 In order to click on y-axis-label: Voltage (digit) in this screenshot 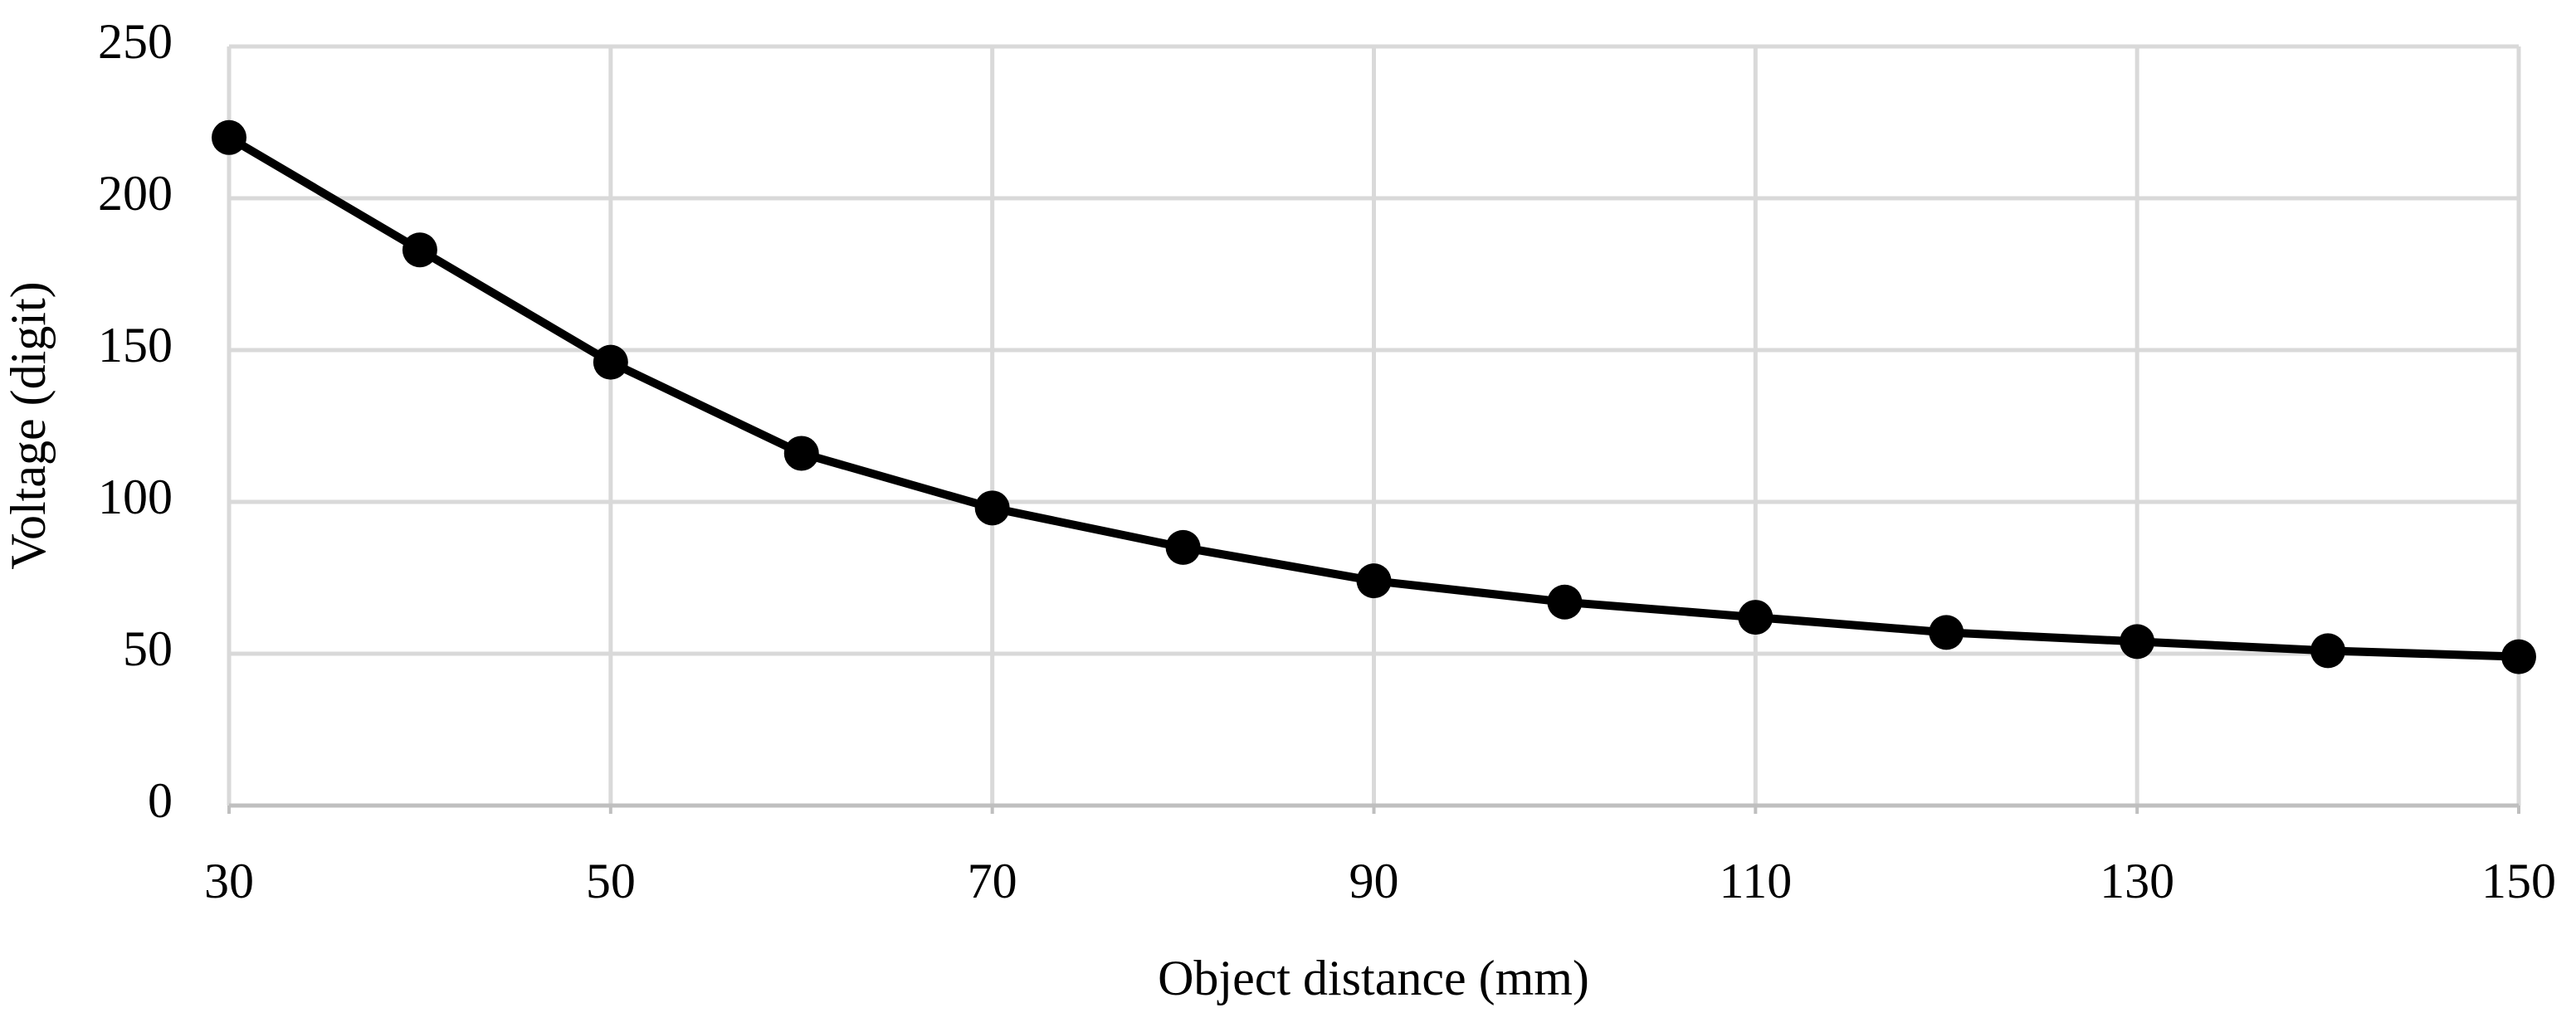, I will do `click(28, 425)`.